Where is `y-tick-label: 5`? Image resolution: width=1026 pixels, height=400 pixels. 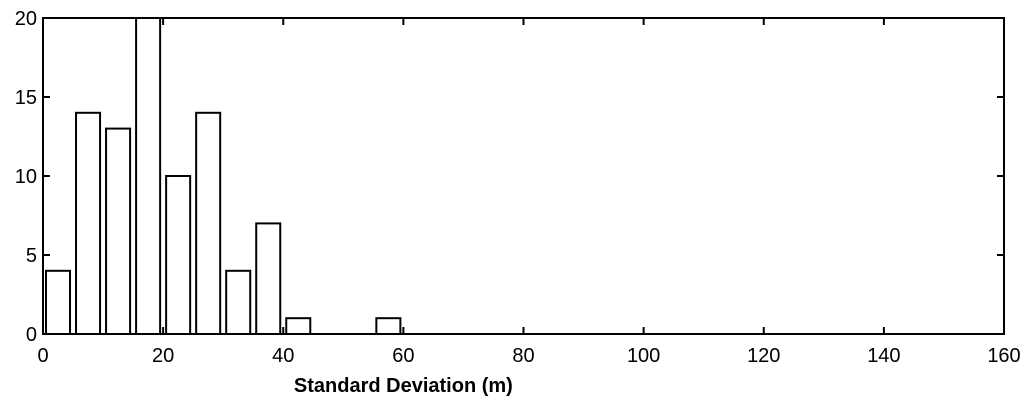
y-tick-label: 5 is located at coordinates (31, 256).